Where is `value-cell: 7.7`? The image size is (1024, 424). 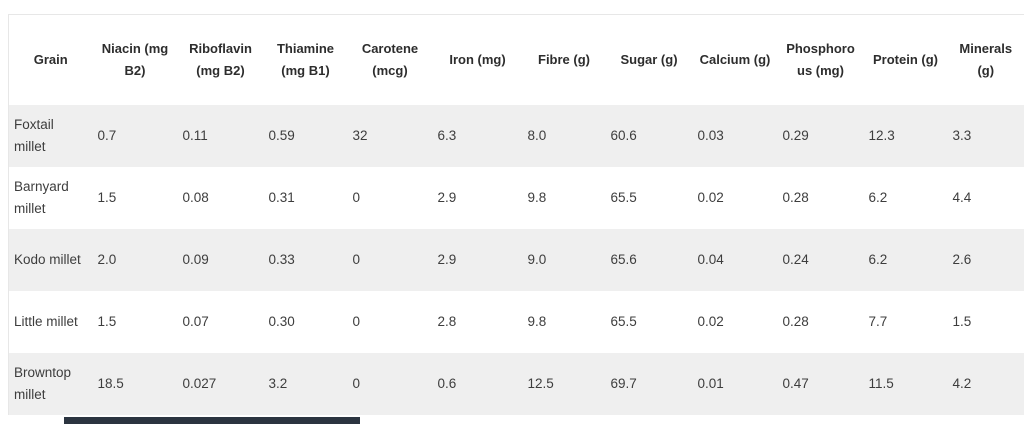 value-cell: 7.7 is located at coordinates (878, 321).